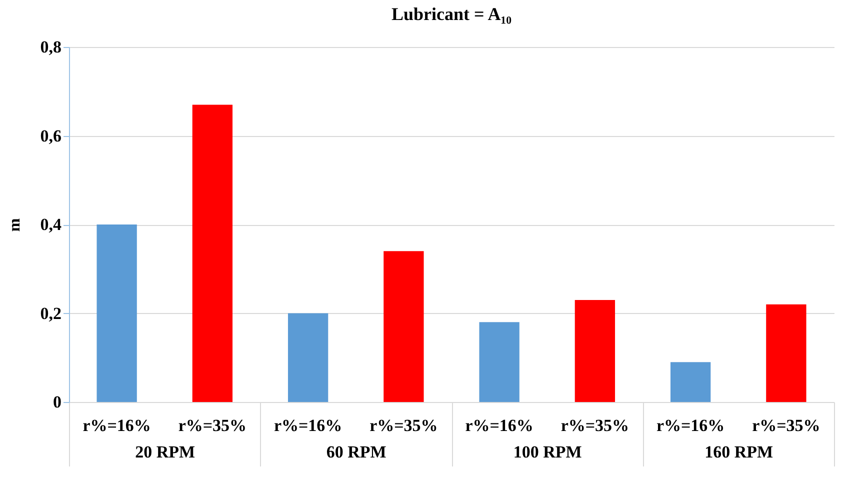 The height and width of the screenshot is (499, 850). What do you see at coordinates (51, 136) in the screenshot?
I see `y-tick-label: 0,6` at bounding box center [51, 136].